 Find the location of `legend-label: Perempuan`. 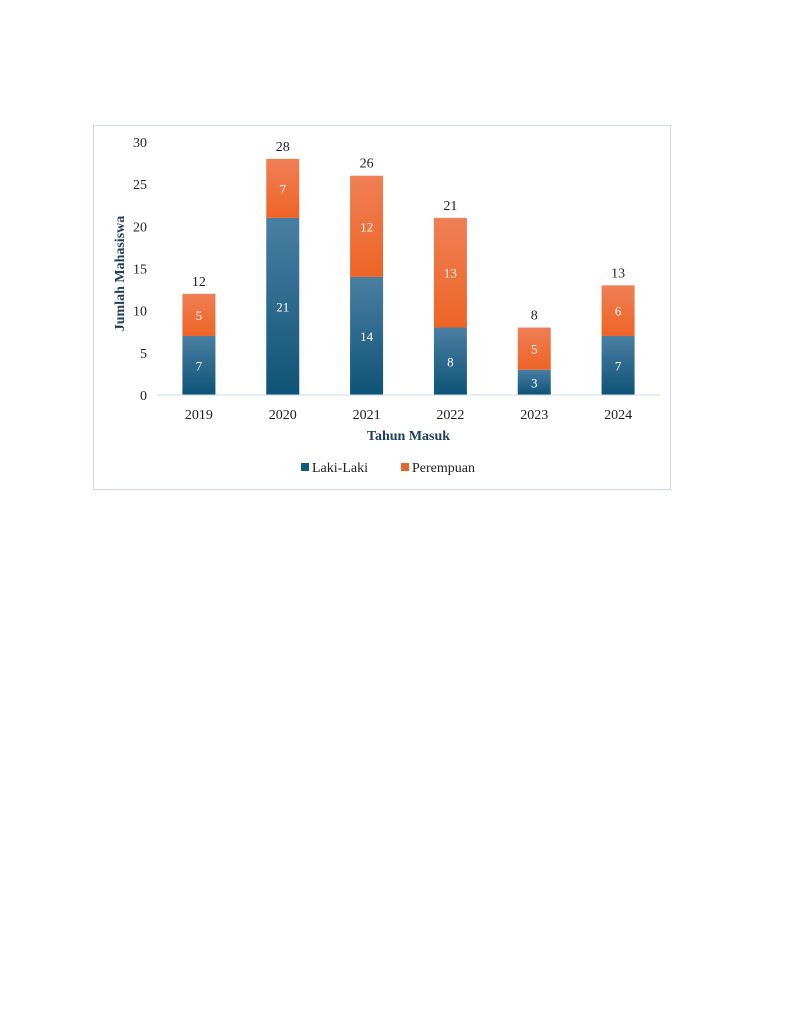

legend-label: Perempuan is located at coordinates (443, 468).